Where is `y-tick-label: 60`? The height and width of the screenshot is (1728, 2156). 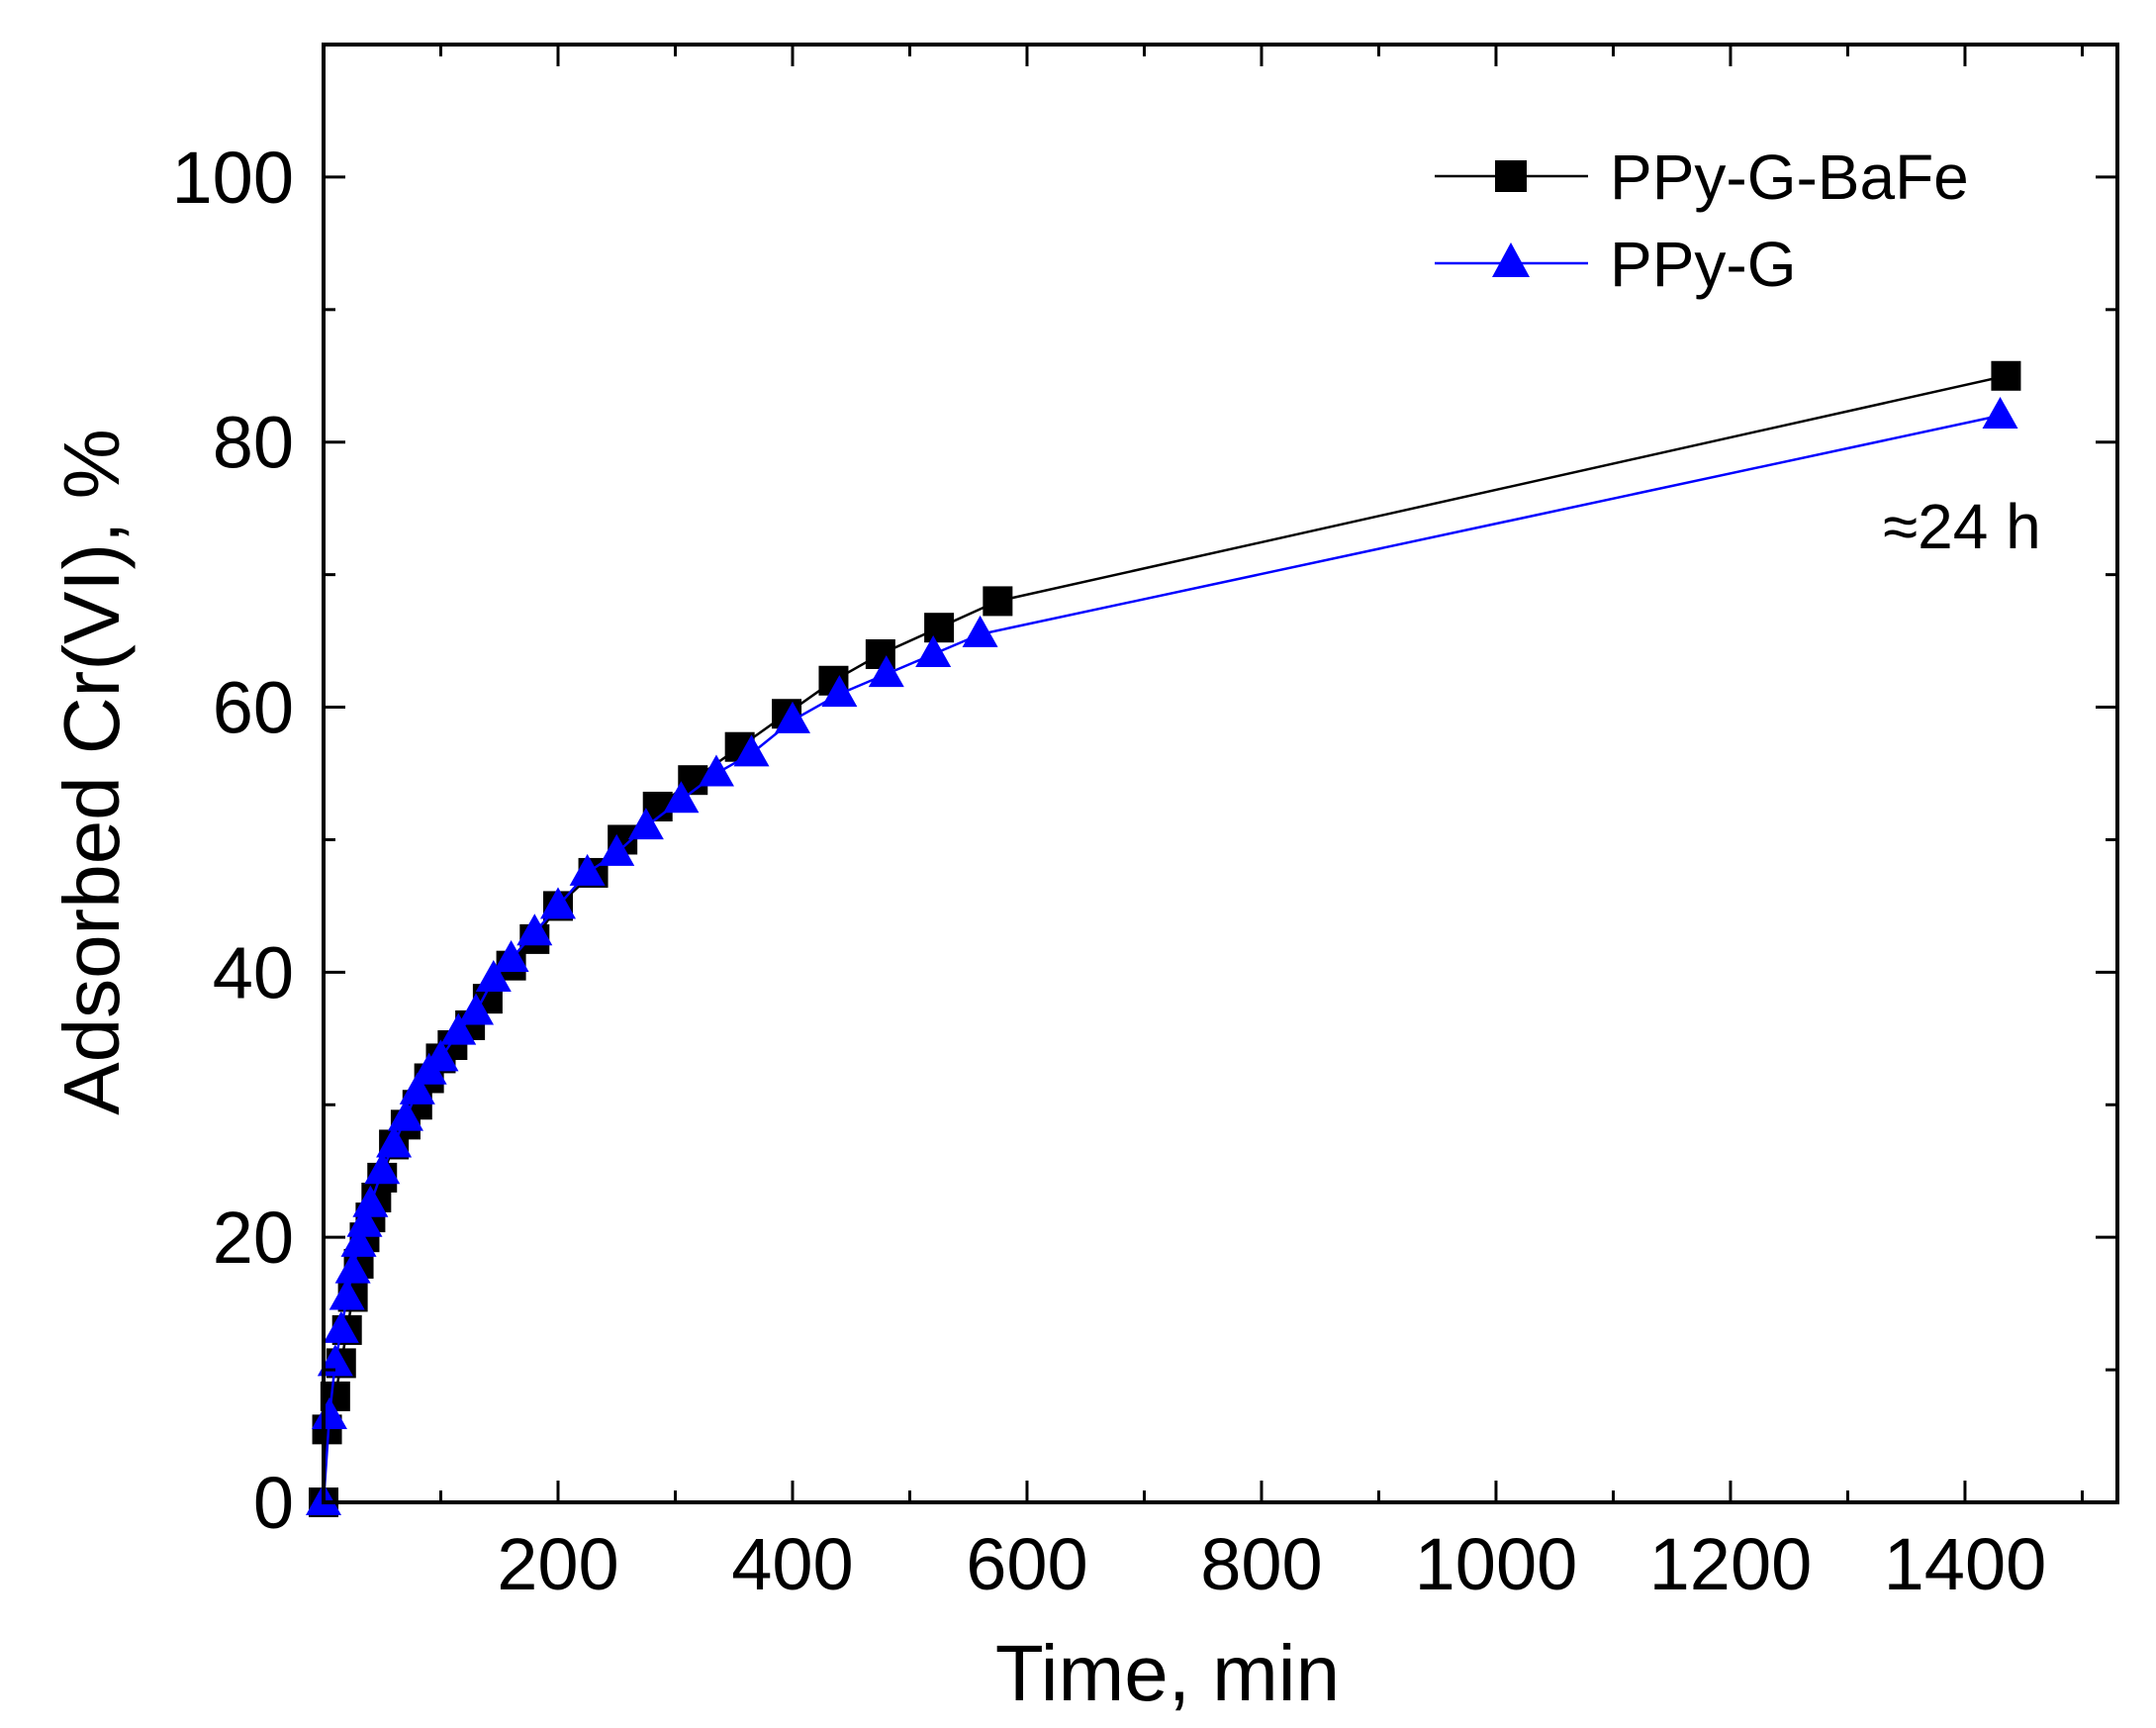 y-tick-label: 60 is located at coordinates (253, 708).